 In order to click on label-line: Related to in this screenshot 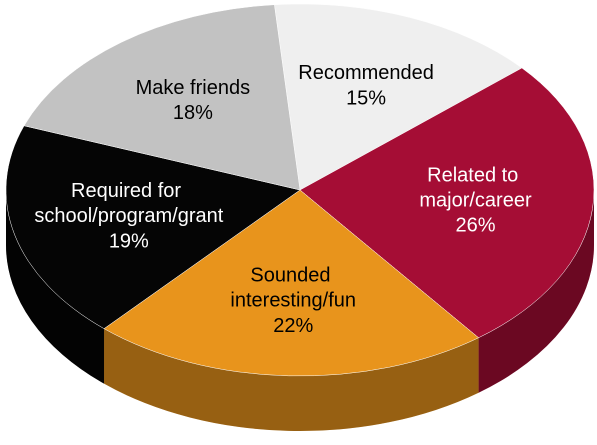, I will do `click(475, 176)`.